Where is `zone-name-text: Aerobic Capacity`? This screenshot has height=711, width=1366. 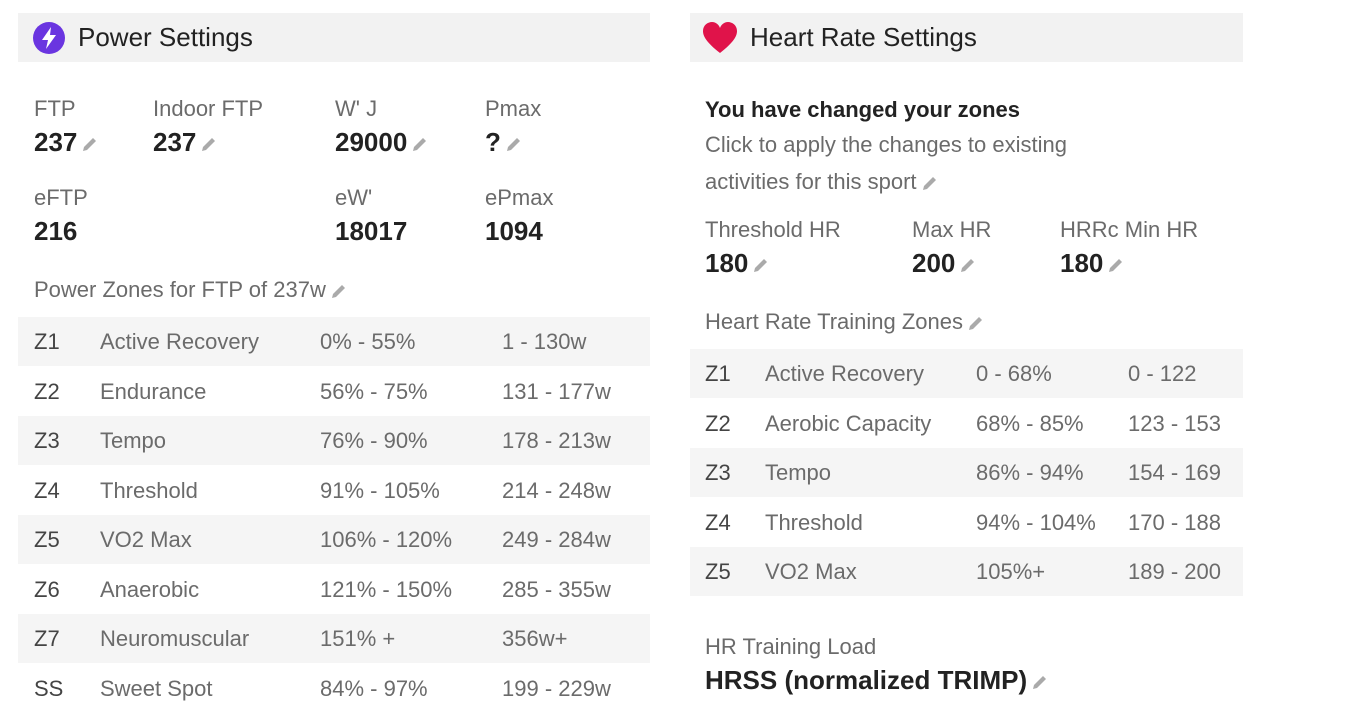 zone-name-text: Aerobic Capacity is located at coordinates (848, 423).